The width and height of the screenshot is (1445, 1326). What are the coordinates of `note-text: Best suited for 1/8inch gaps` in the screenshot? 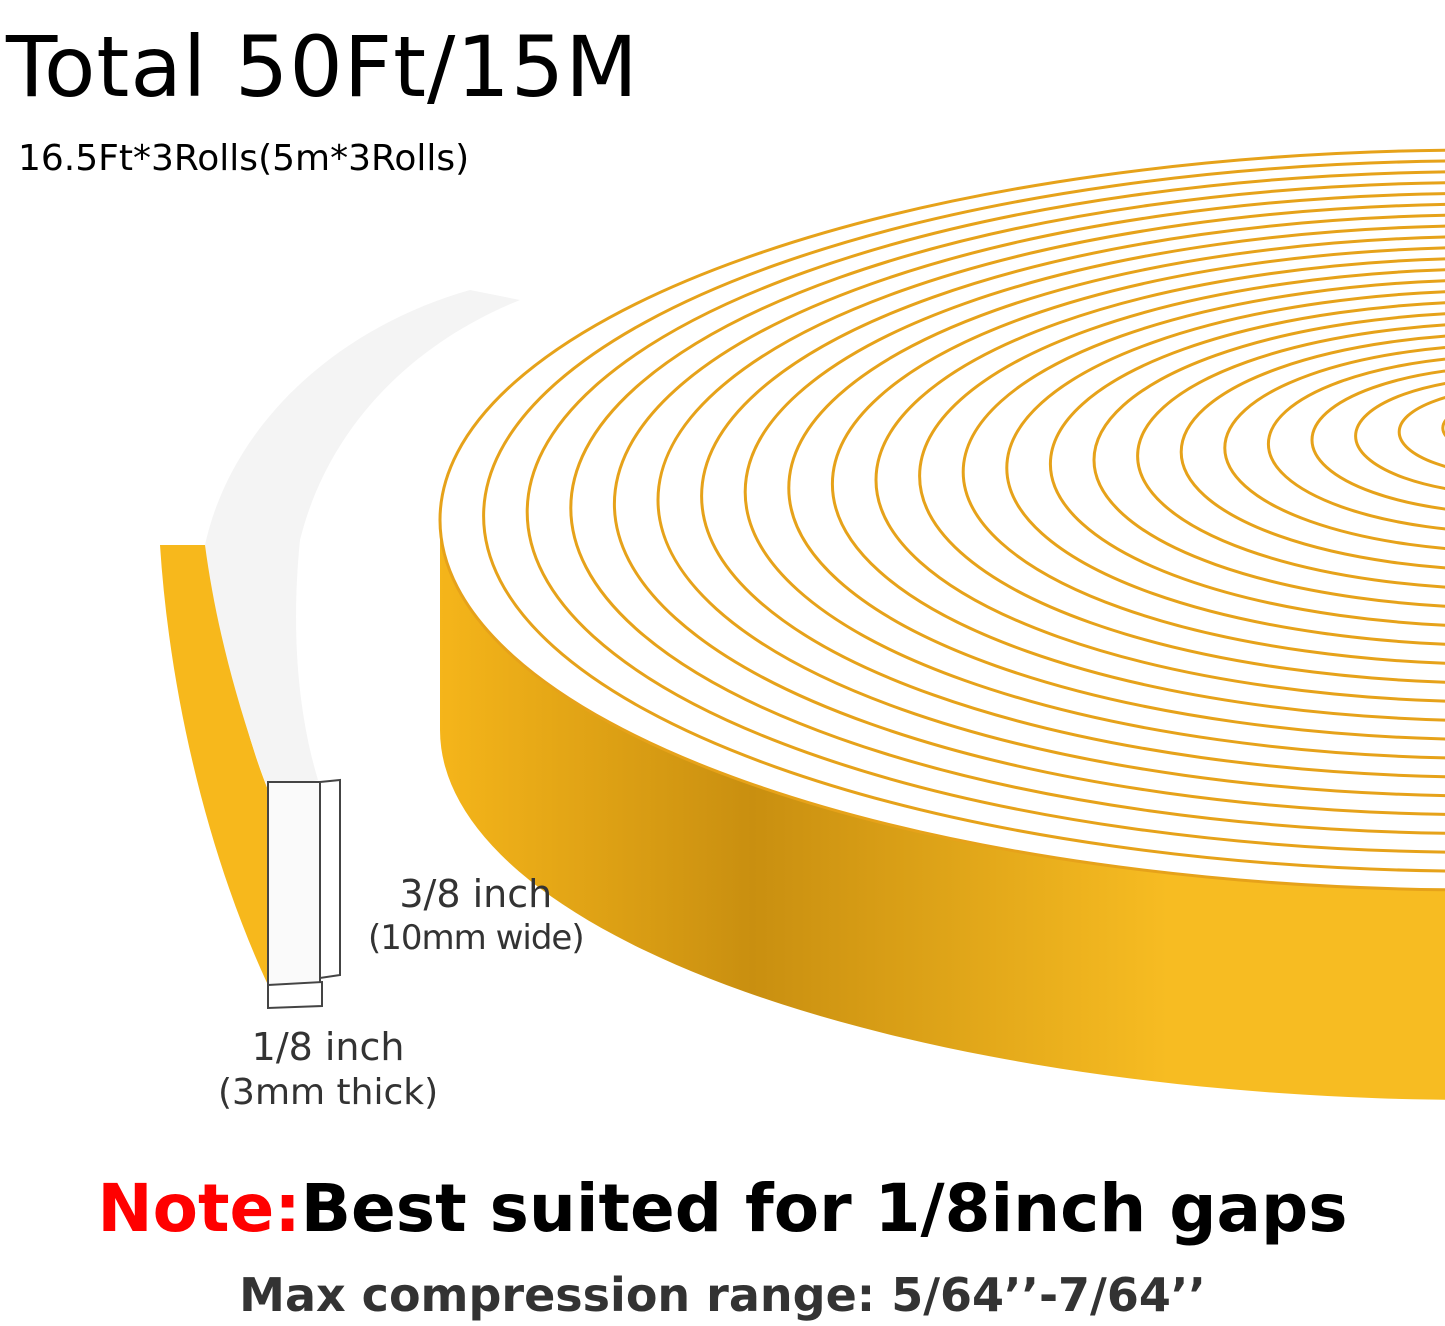 It's located at (824, 1208).